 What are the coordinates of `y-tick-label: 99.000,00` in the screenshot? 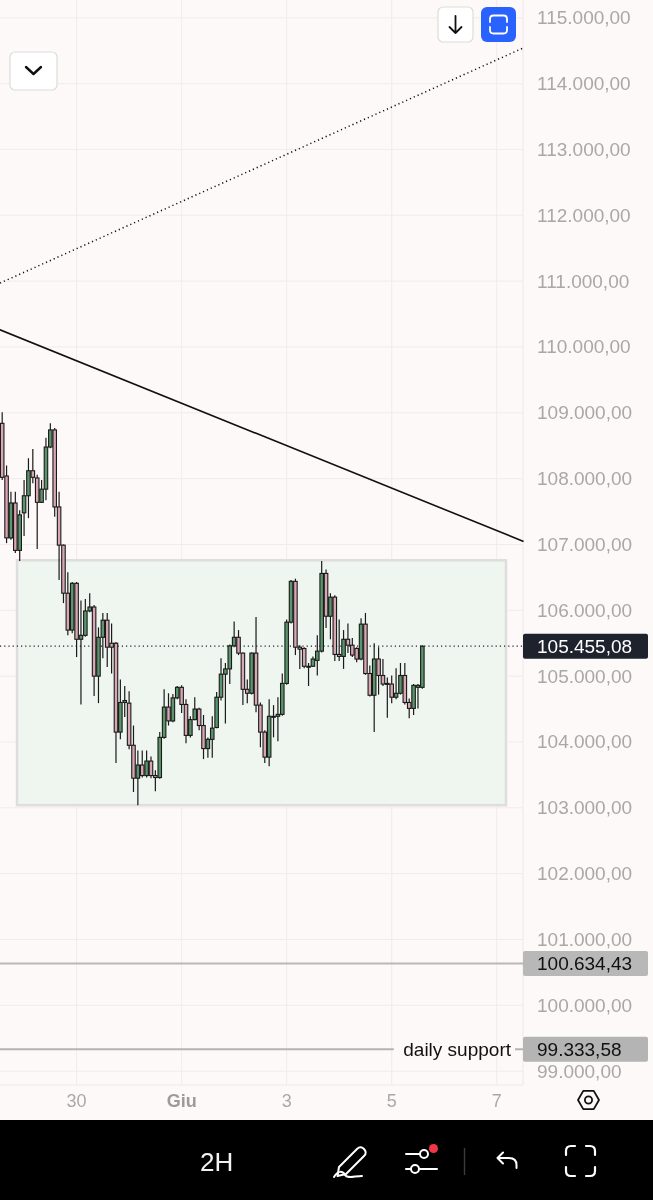 It's located at (579, 1071).